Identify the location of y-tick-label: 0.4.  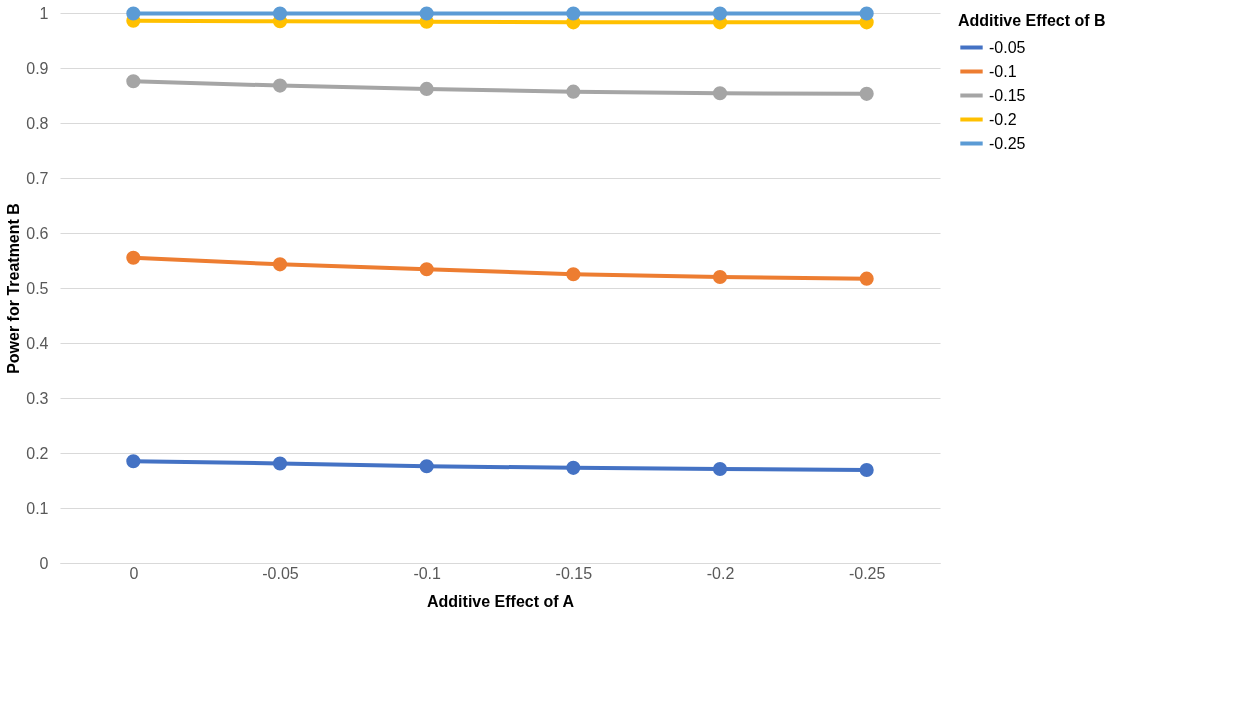
(37, 343).